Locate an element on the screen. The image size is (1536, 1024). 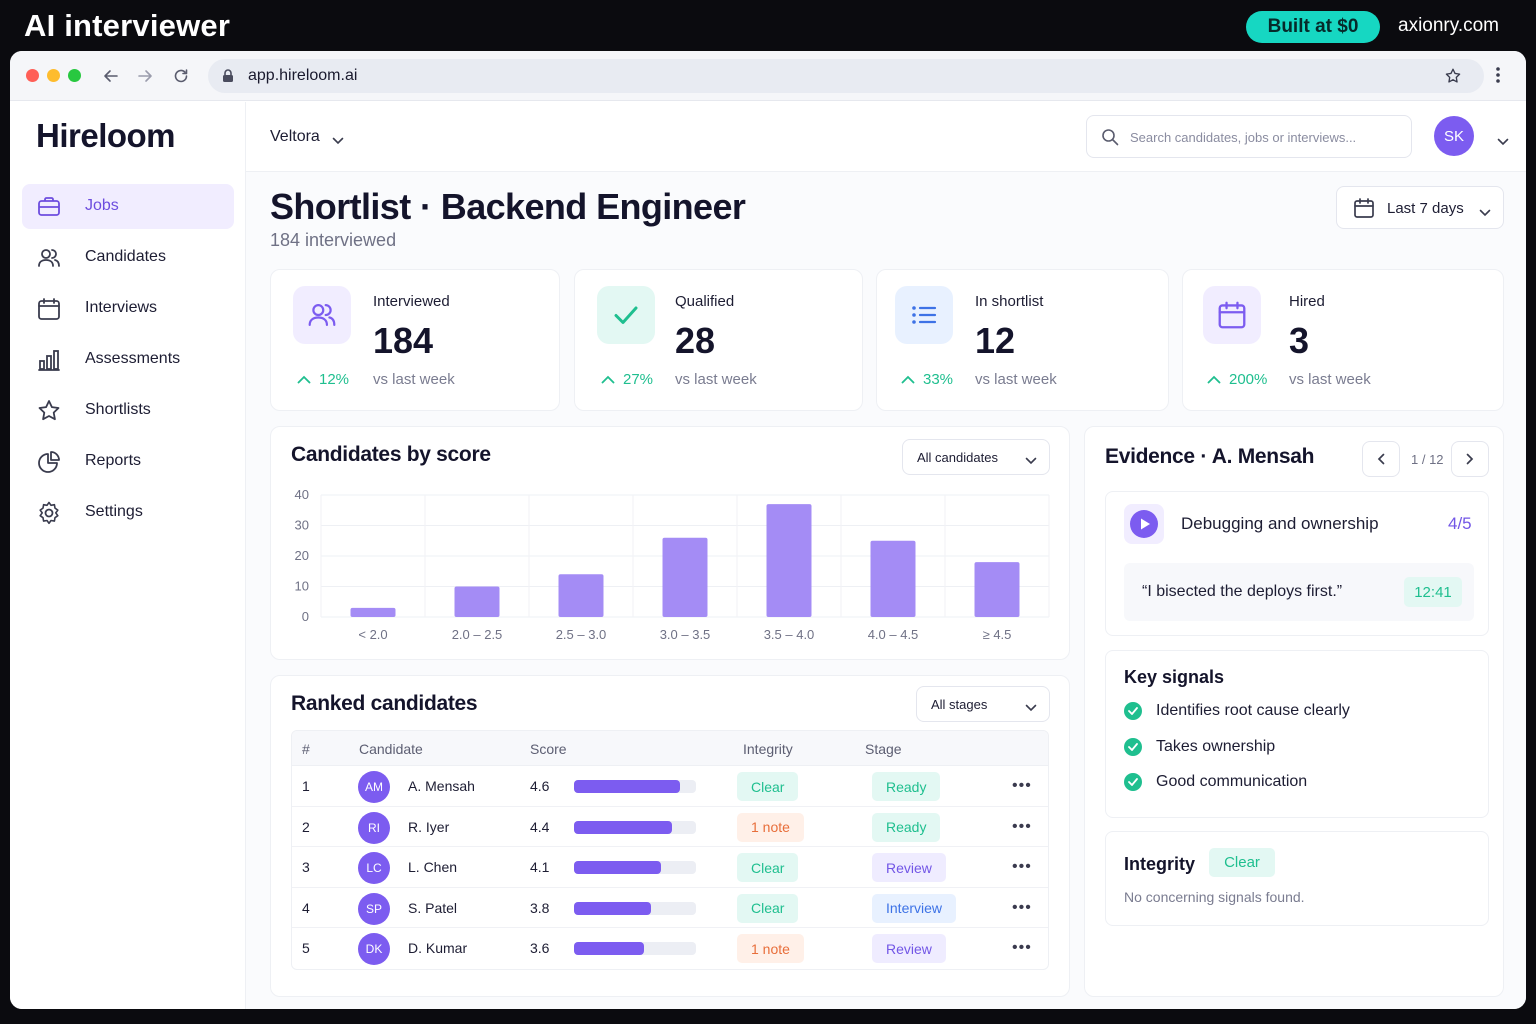
next-button is located at coordinates (1470, 459).